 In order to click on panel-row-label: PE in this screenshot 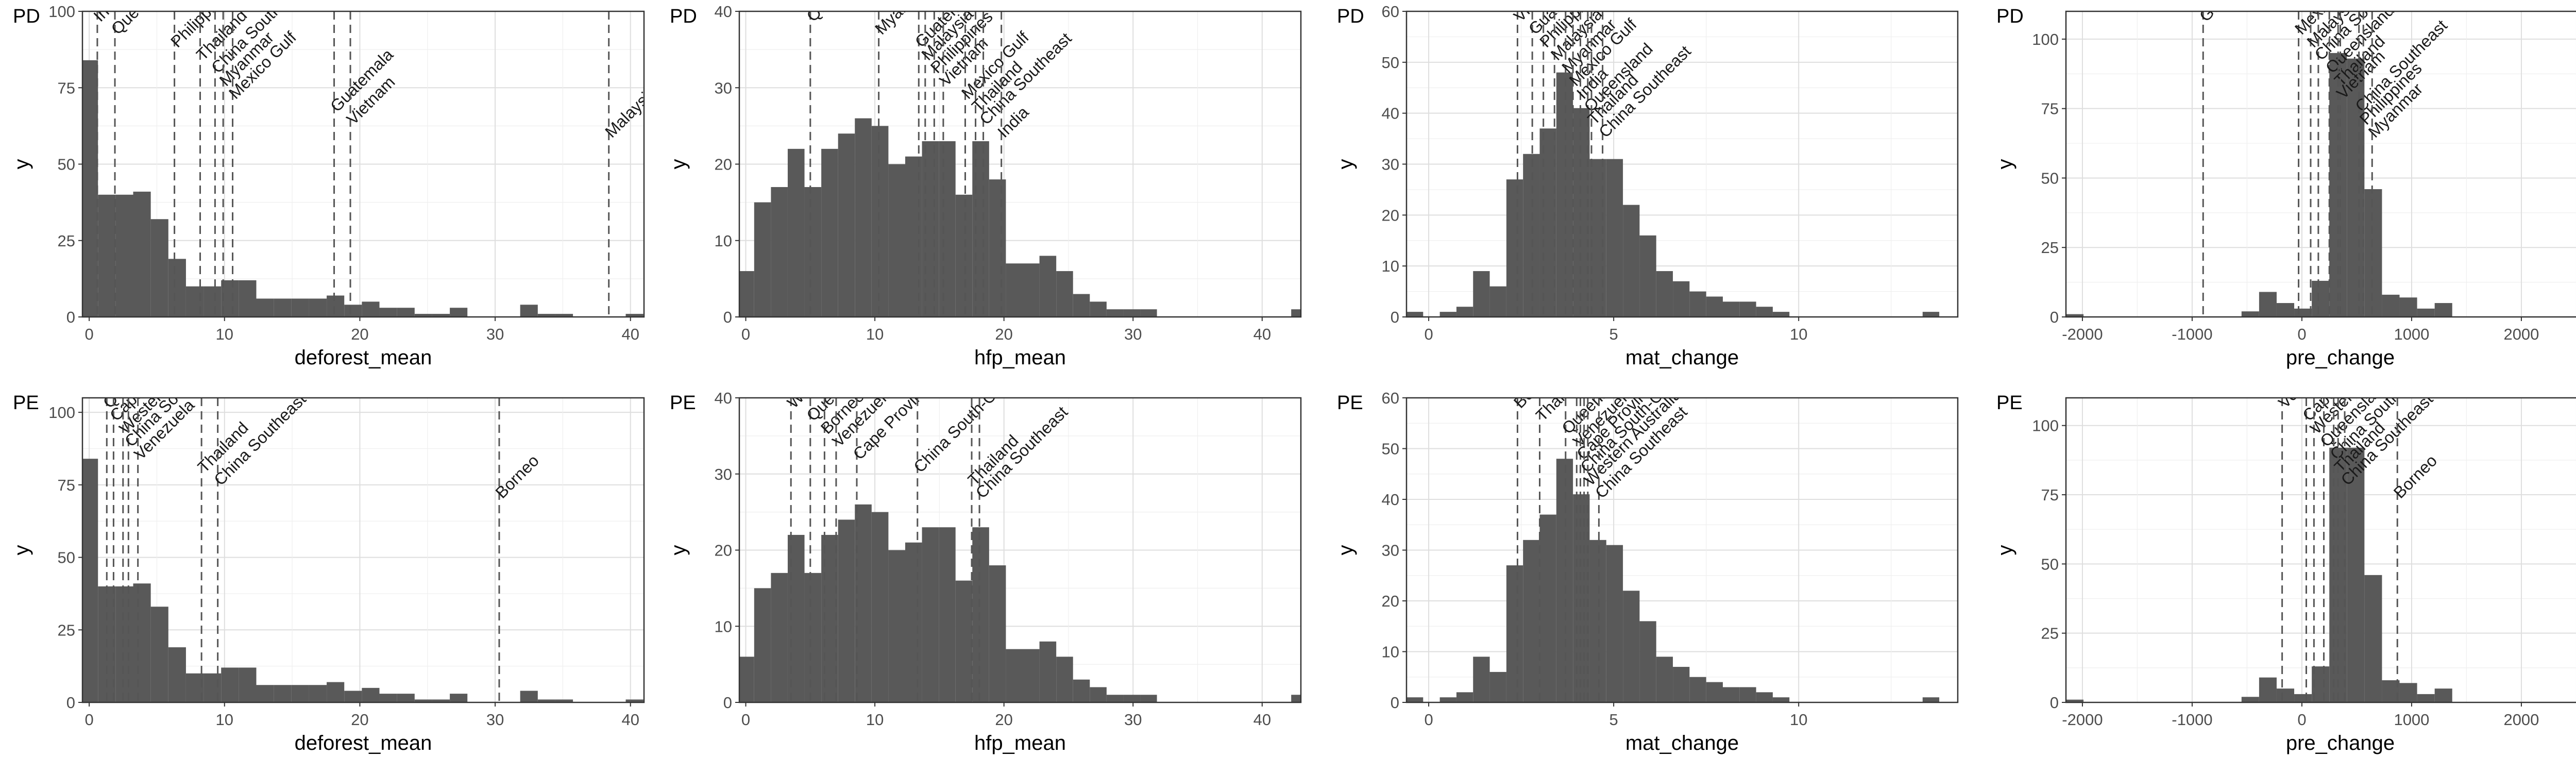, I will do `click(26, 403)`.